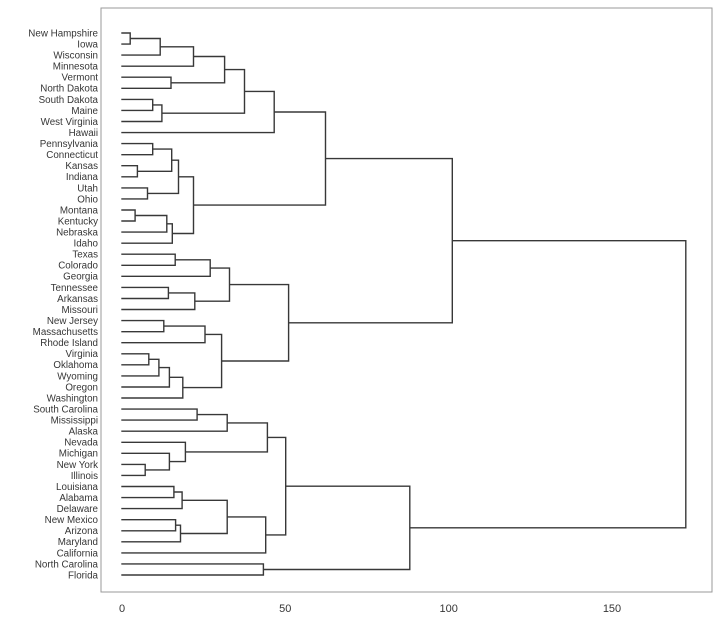  I want to click on leaf-label: North Carolina, so click(67, 564).